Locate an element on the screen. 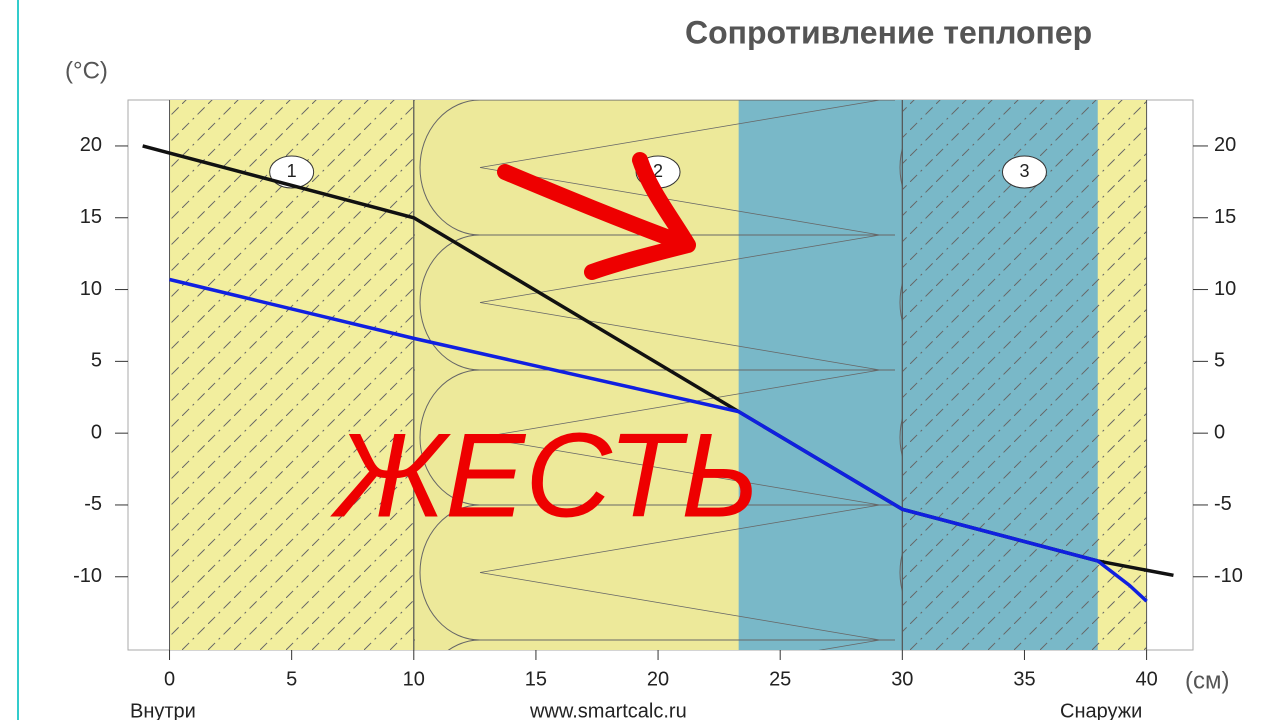 The image size is (1280, 720). y-tick-label: 5 is located at coordinates (96, 361).